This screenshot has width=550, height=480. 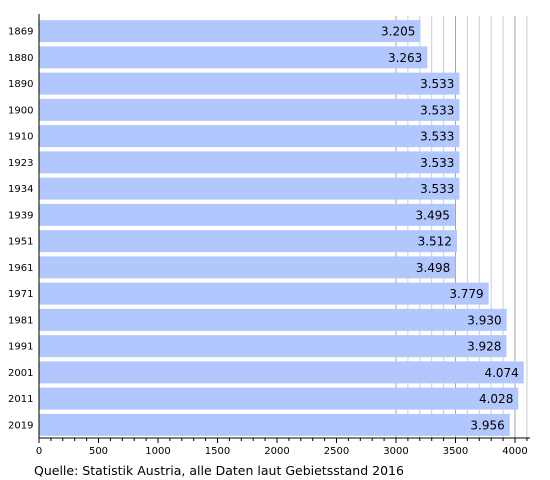 What do you see at coordinates (20, 163) in the screenshot?
I see `category-label: 1923` at bounding box center [20, 163].